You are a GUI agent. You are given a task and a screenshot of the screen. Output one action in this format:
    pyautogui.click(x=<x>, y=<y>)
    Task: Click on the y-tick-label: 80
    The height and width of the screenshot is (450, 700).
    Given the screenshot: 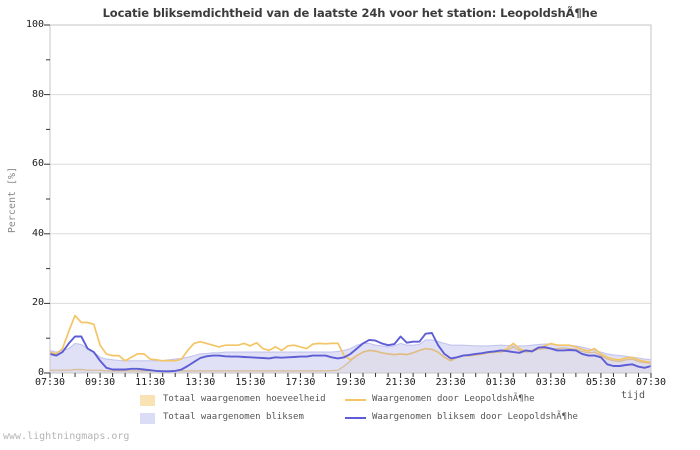 What is the action you would take?
    pyautogui.click(x=37, y=94)
    